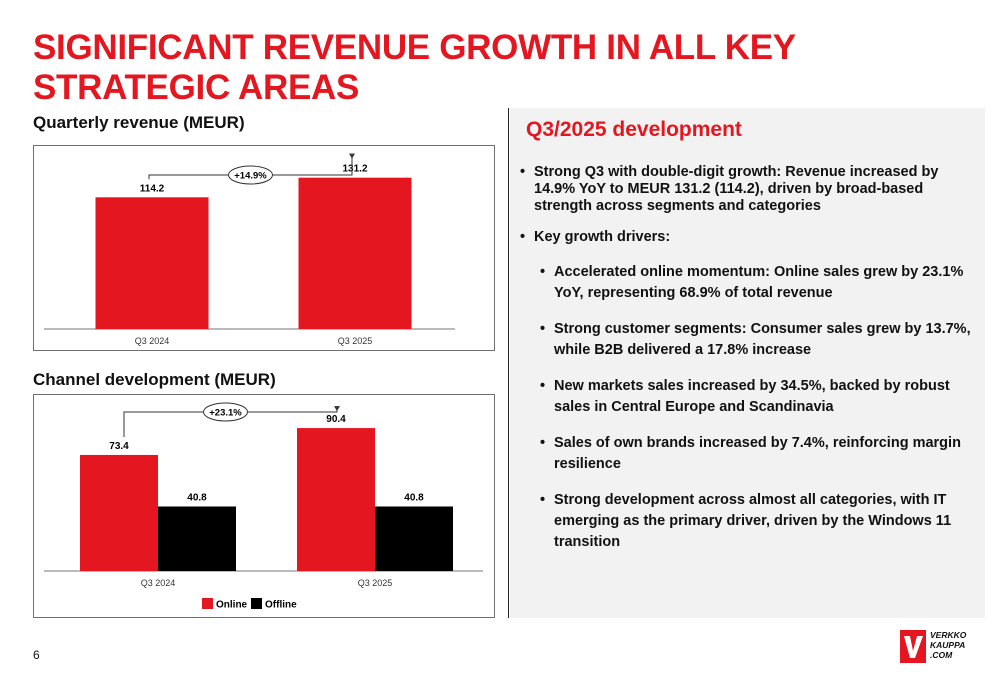 This screenshot has height=685, width=1000. I want to click on legend-label-offline: Offline, so click(281, 605).